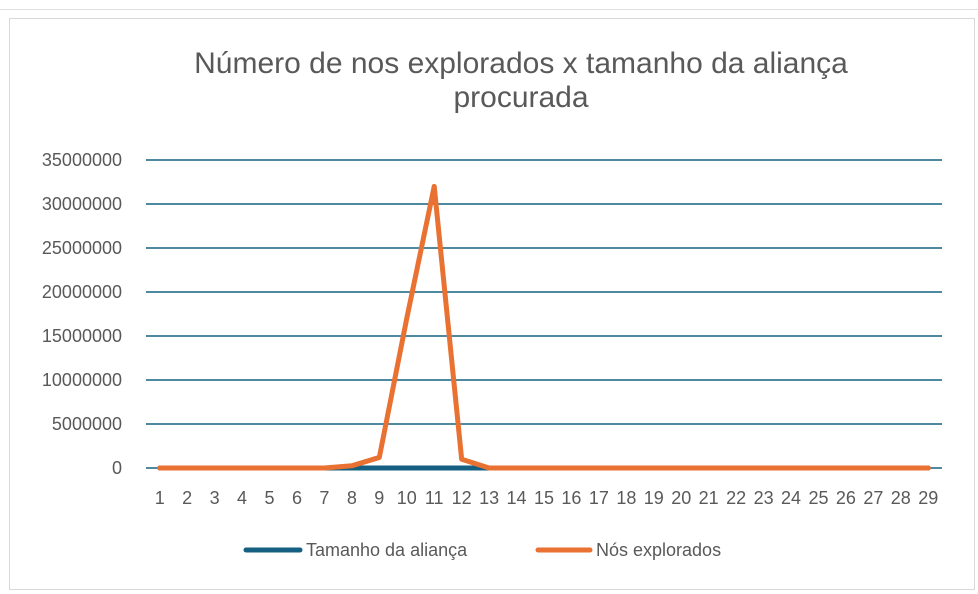 This screenshot has width=978, height=594. I want to click on x-tick-label: 1, so click(160, 498).